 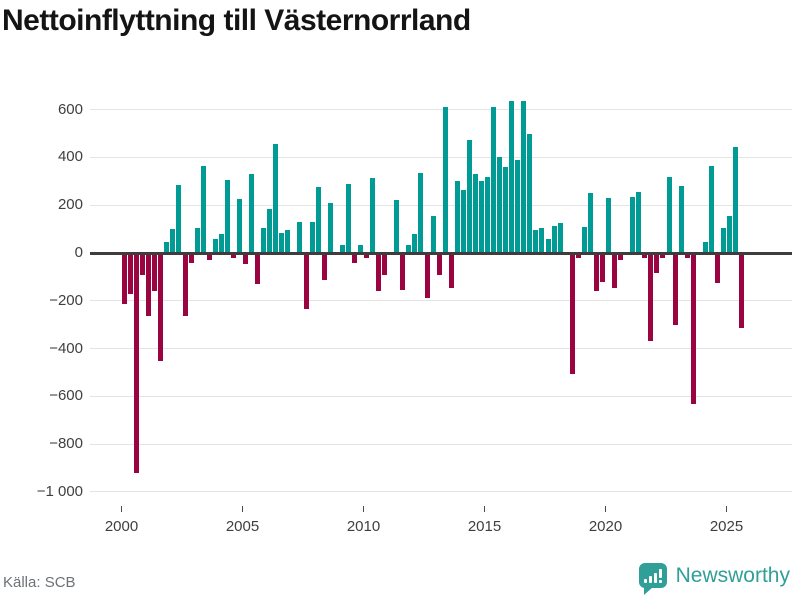 What do you see at coordinates (484, 526) in the screenshot?
I see `x-tick-label: 2015` at bounding box center [484, 526].